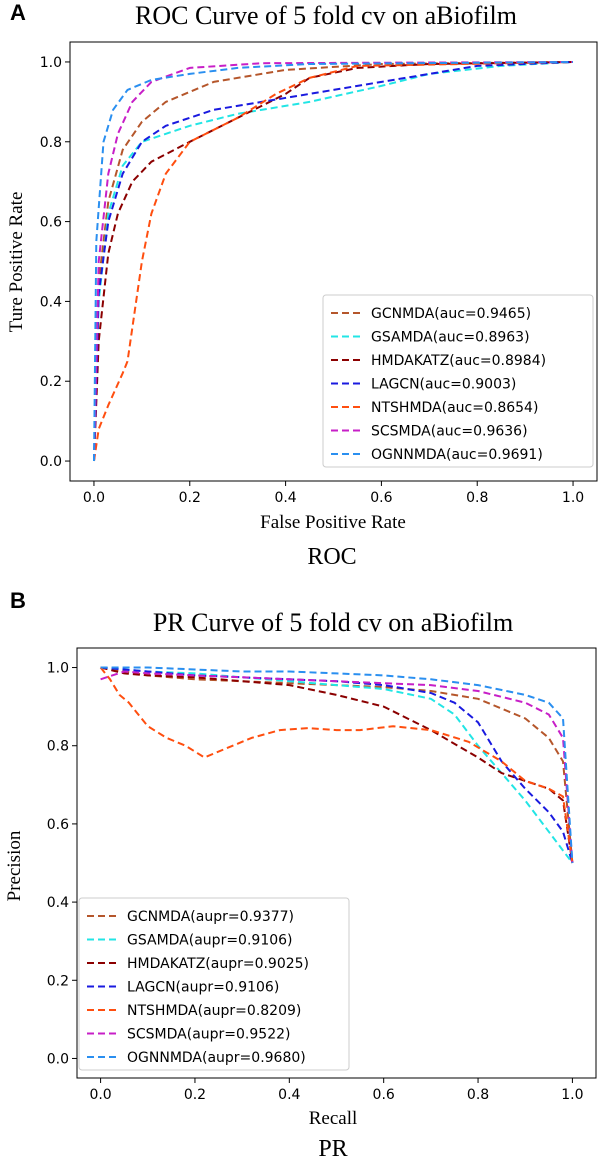 The height and width of the screenshot is (1163, 600). I want to click on pr-y-tick-label: 0.8, so click(58, 747).